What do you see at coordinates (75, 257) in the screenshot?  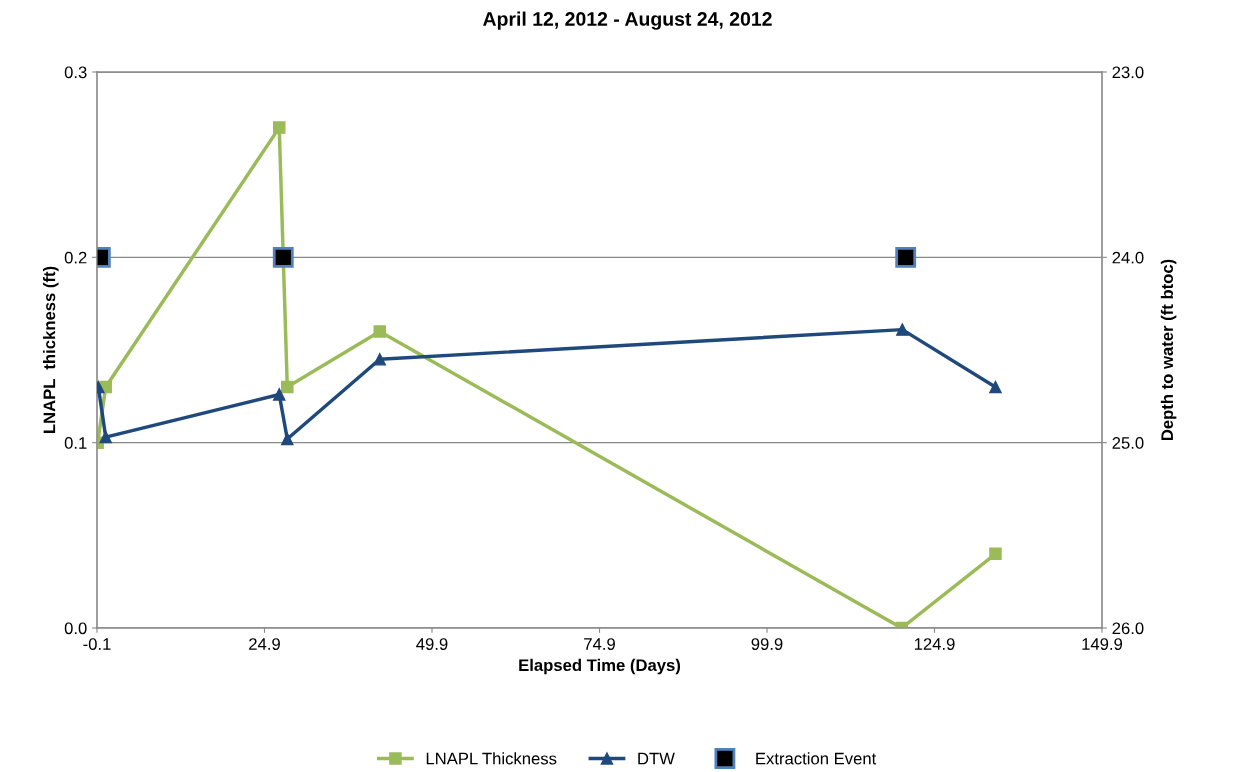 I see `y-tick-label: 0.2` at bounding box center [75, 257].